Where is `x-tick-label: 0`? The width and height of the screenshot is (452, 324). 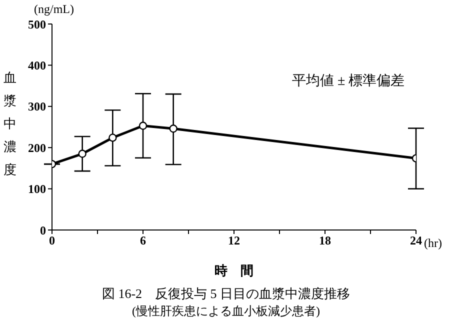
x-tick-label: 0 is located at coordinates (52, 241).